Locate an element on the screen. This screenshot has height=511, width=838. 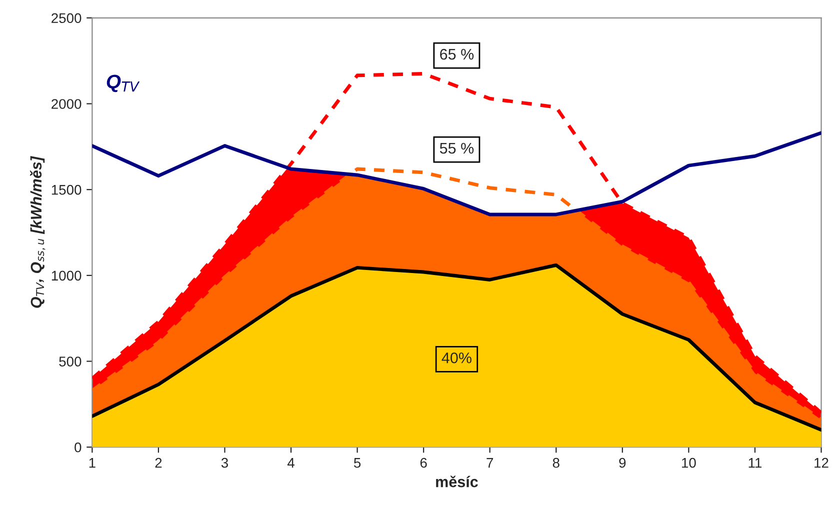
x-tick-label: 11 is located at coordinates (755, 463).